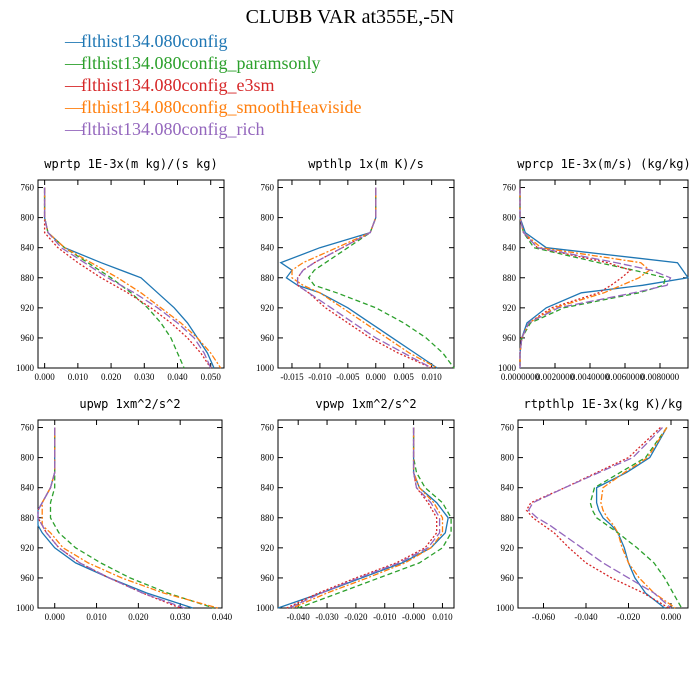 The height and width of the screenshot is (700, 700). Describe the element at coordinates (74, 41) in the screenshot. I see `legend-swatch-1: —` at that location.